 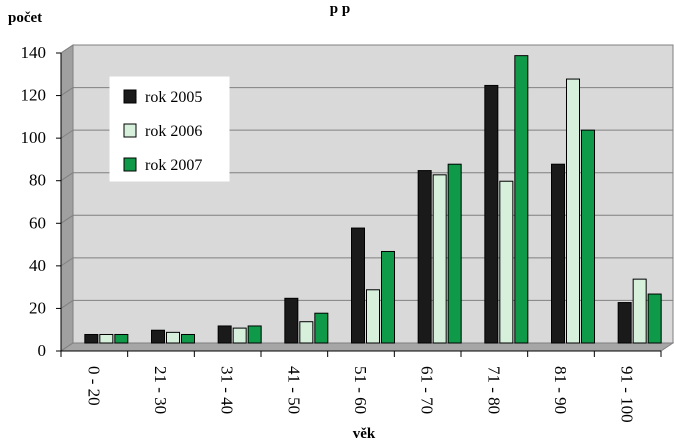 What do you see at coordinates (227, 390) in the screenshot?
I see `x-tick-label: 31 - 40` at bounding box center [227, 390].